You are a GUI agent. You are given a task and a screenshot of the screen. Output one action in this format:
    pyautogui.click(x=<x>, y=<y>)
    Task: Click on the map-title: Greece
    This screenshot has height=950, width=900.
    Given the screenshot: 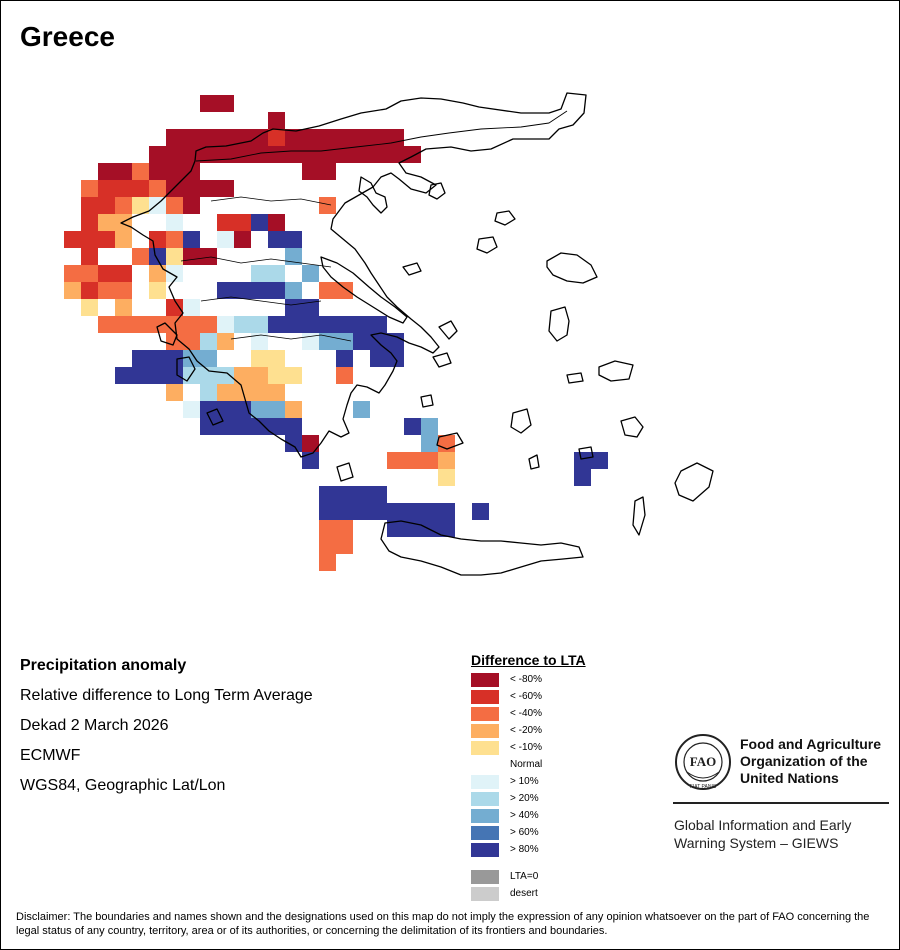 What is the action you would take?
    pyautogui.click(x=67, y=36)
    